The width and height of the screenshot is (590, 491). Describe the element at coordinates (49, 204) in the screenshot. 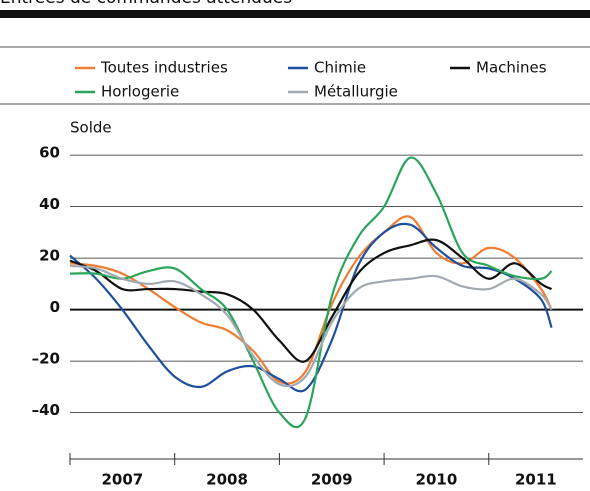

I see `y-tick-label: 40` at that location.